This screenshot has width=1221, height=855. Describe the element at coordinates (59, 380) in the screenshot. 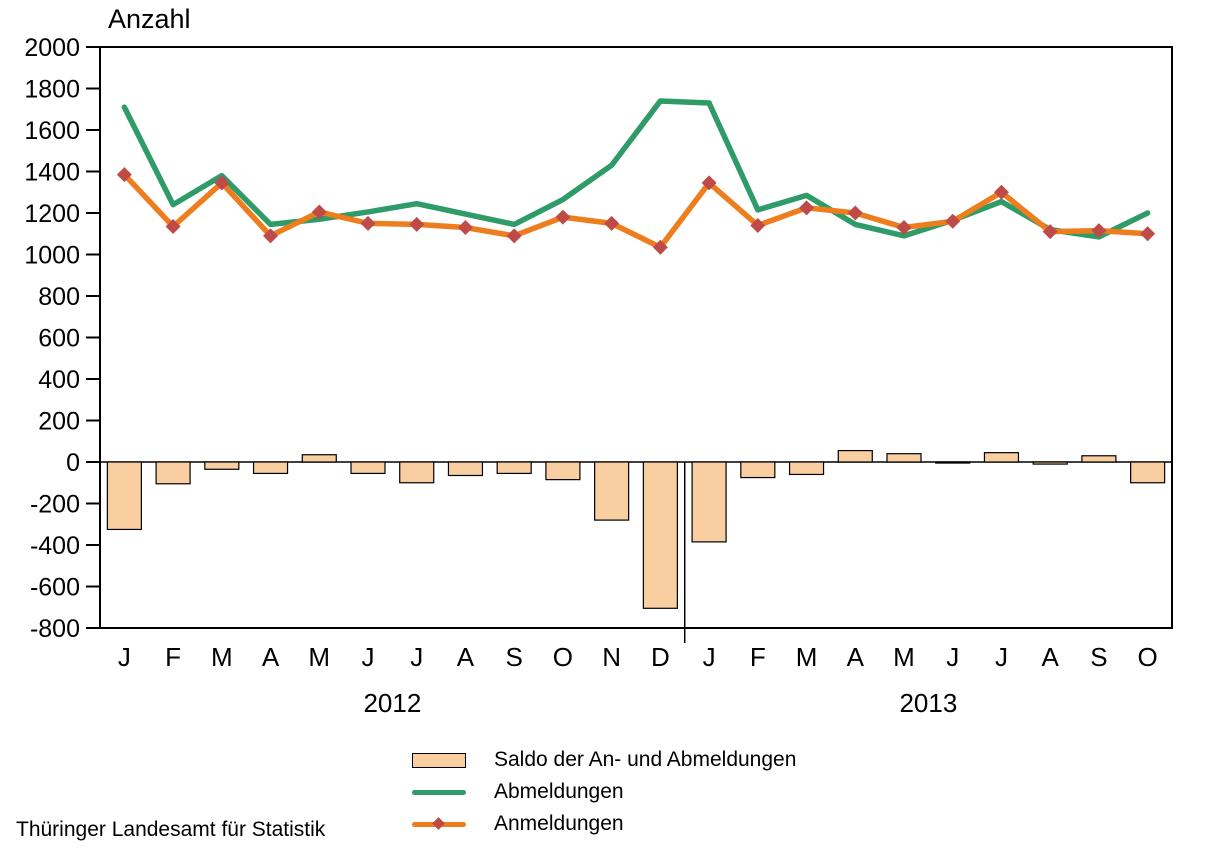

I see `y-tick-label: 400` at that location.